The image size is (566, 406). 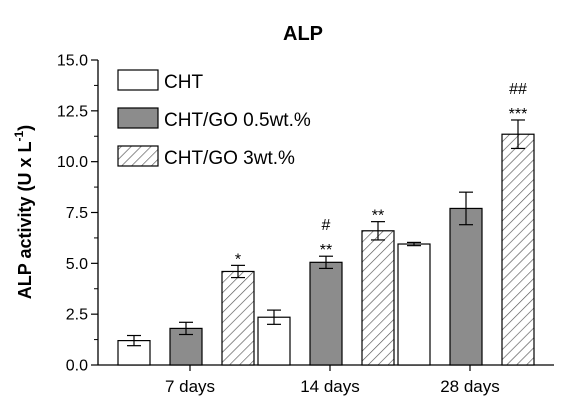 I want to click on y-tick-label: 15.0, so click(x=72, y=61).